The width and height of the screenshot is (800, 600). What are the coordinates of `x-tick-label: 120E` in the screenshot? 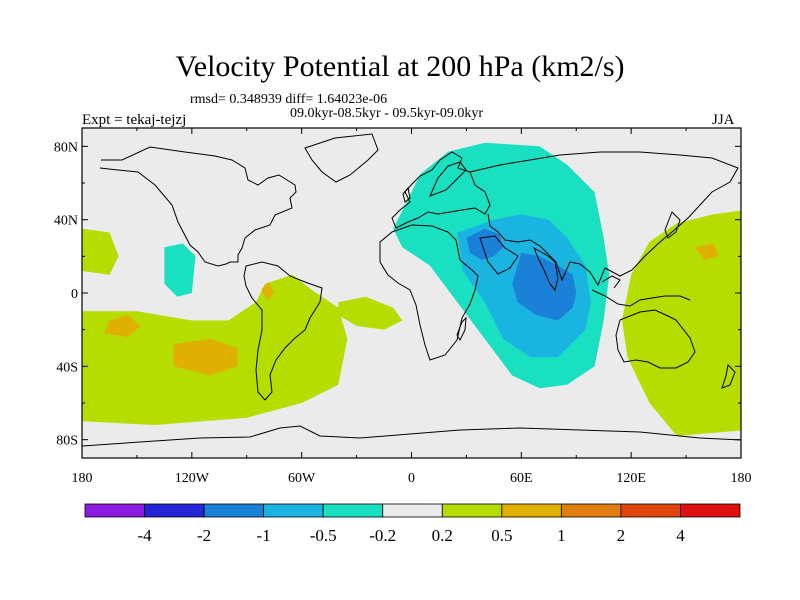 It's located at (631, 478).